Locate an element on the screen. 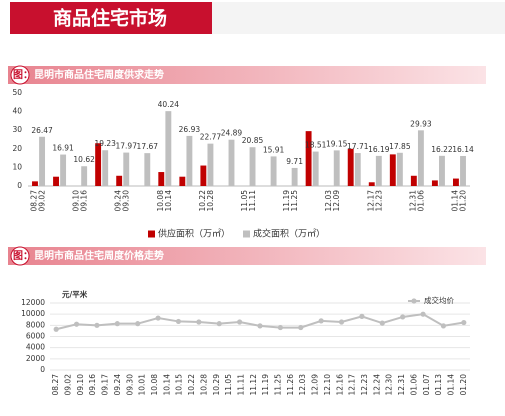 The height and width of the screenshot is (416, 505). x-tick-label: 12.23 is located at coordinates (364, 385).